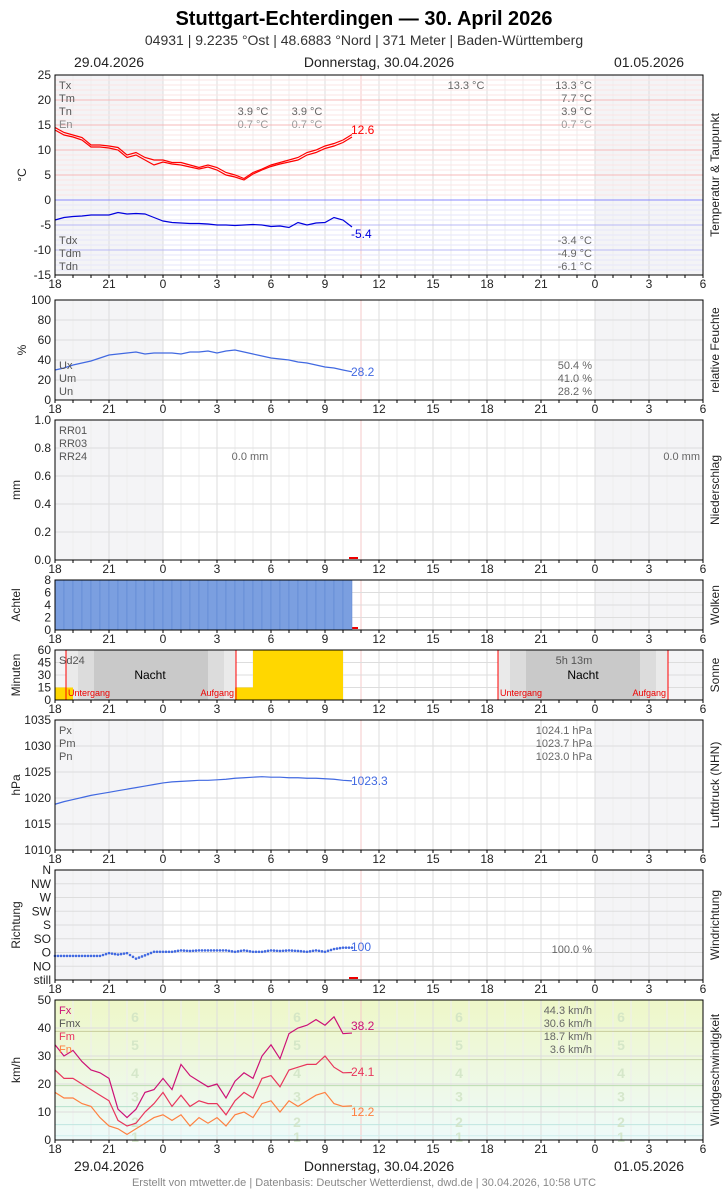 This screenshot has width=728, height=1190. What do you see at coordinates (353, 558) in the screenshot?
I see `no-data-marker` at bounding box center [353, 558].